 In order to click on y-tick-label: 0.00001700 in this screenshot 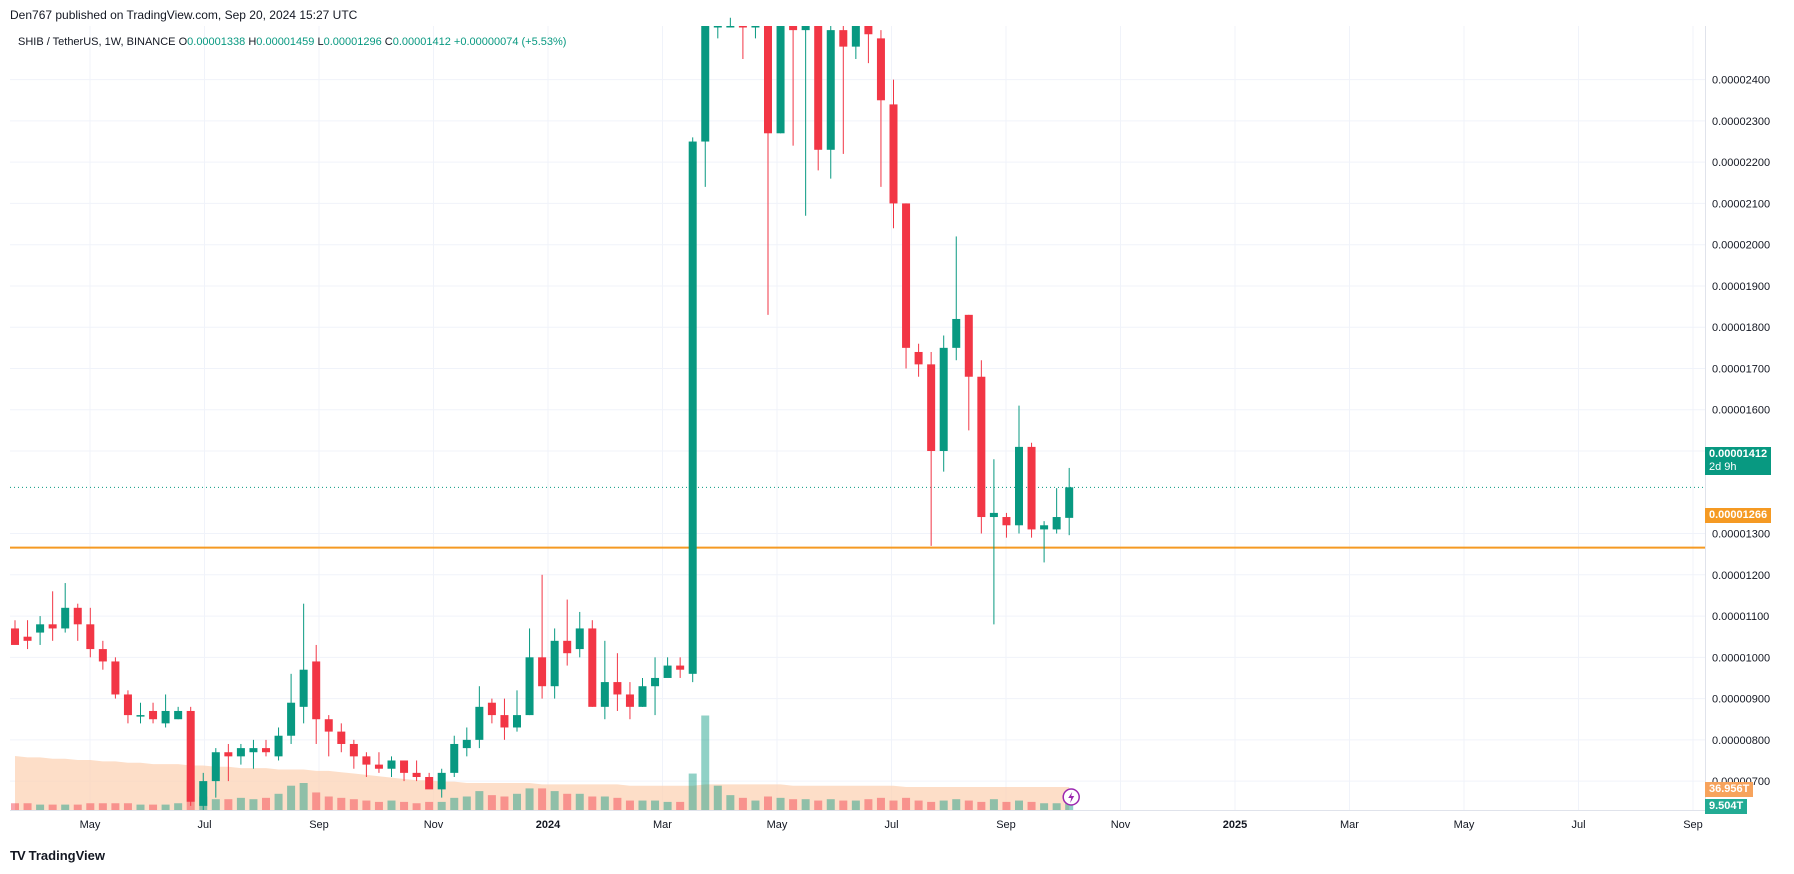, I will do `click(1741, 369)`.